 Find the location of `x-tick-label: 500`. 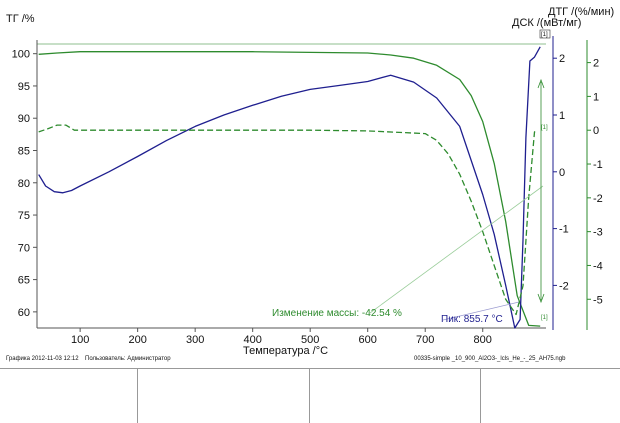

x-tick-label: 500 is located at coordinates (310, 340).